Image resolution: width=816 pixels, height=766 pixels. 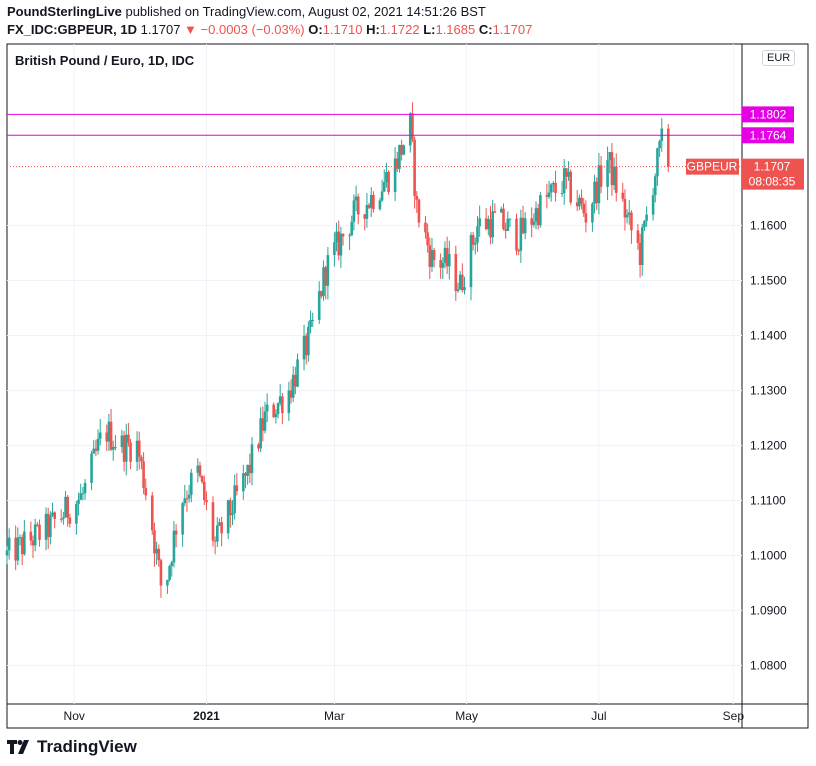 What do you see at coordinates (768, 666) in the screenshot?
I see `y-tick-label: 1.0800` at bounding box center [768, 666].